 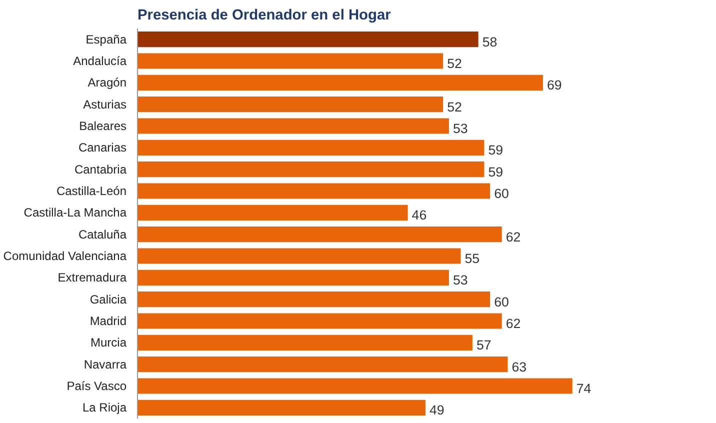 What do you see at coordinates (100, 169) in the screenshot?
I see `y-tick-label: Cantabria` at bounding box center [100, 169].